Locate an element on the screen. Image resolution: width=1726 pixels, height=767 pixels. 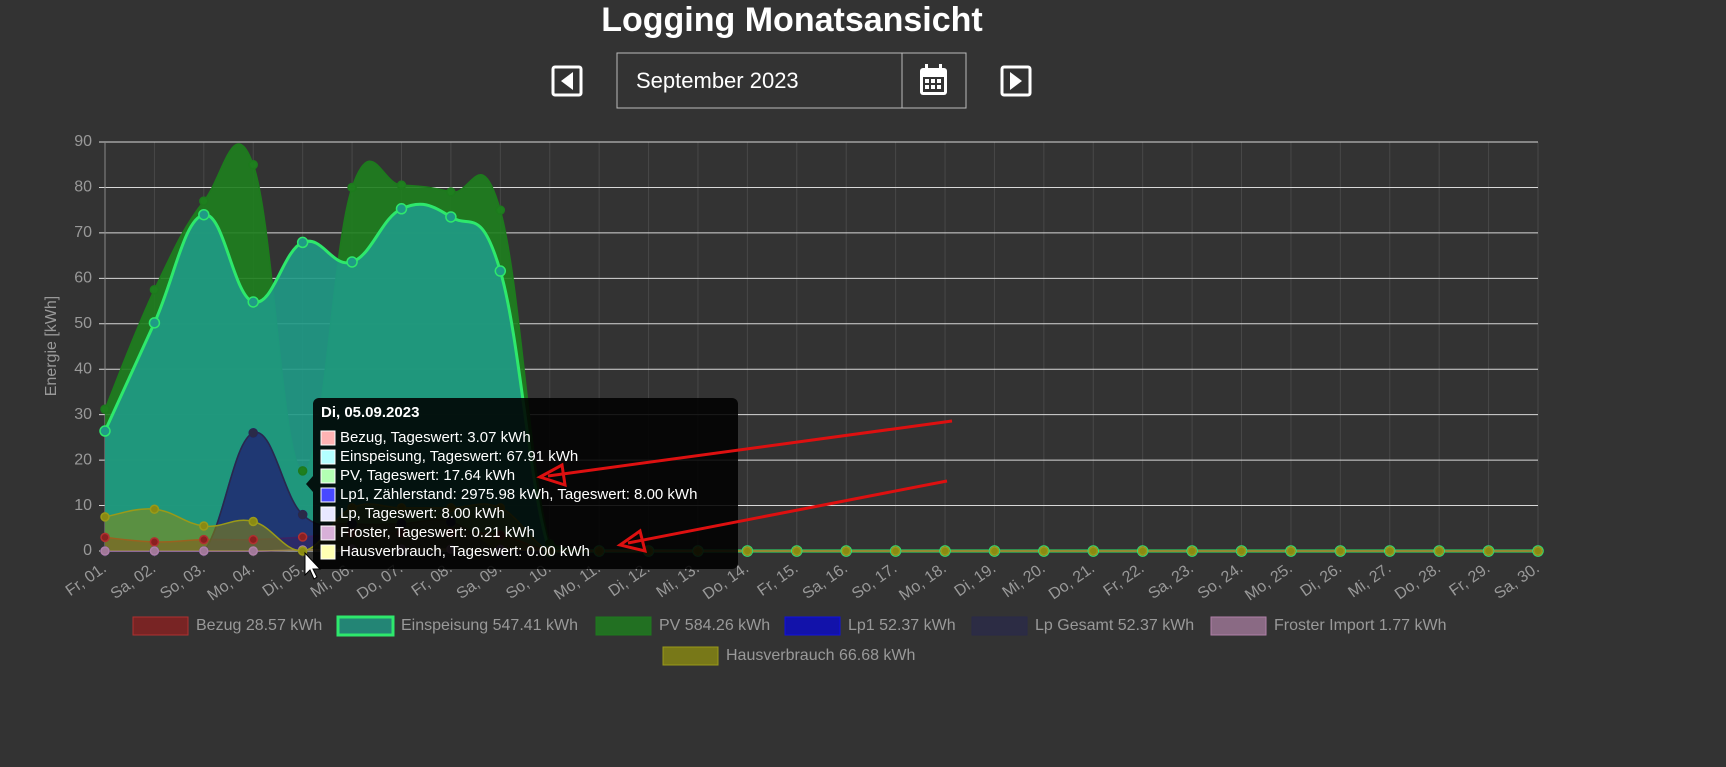
prev-frame is located at coordinates (567, 81).